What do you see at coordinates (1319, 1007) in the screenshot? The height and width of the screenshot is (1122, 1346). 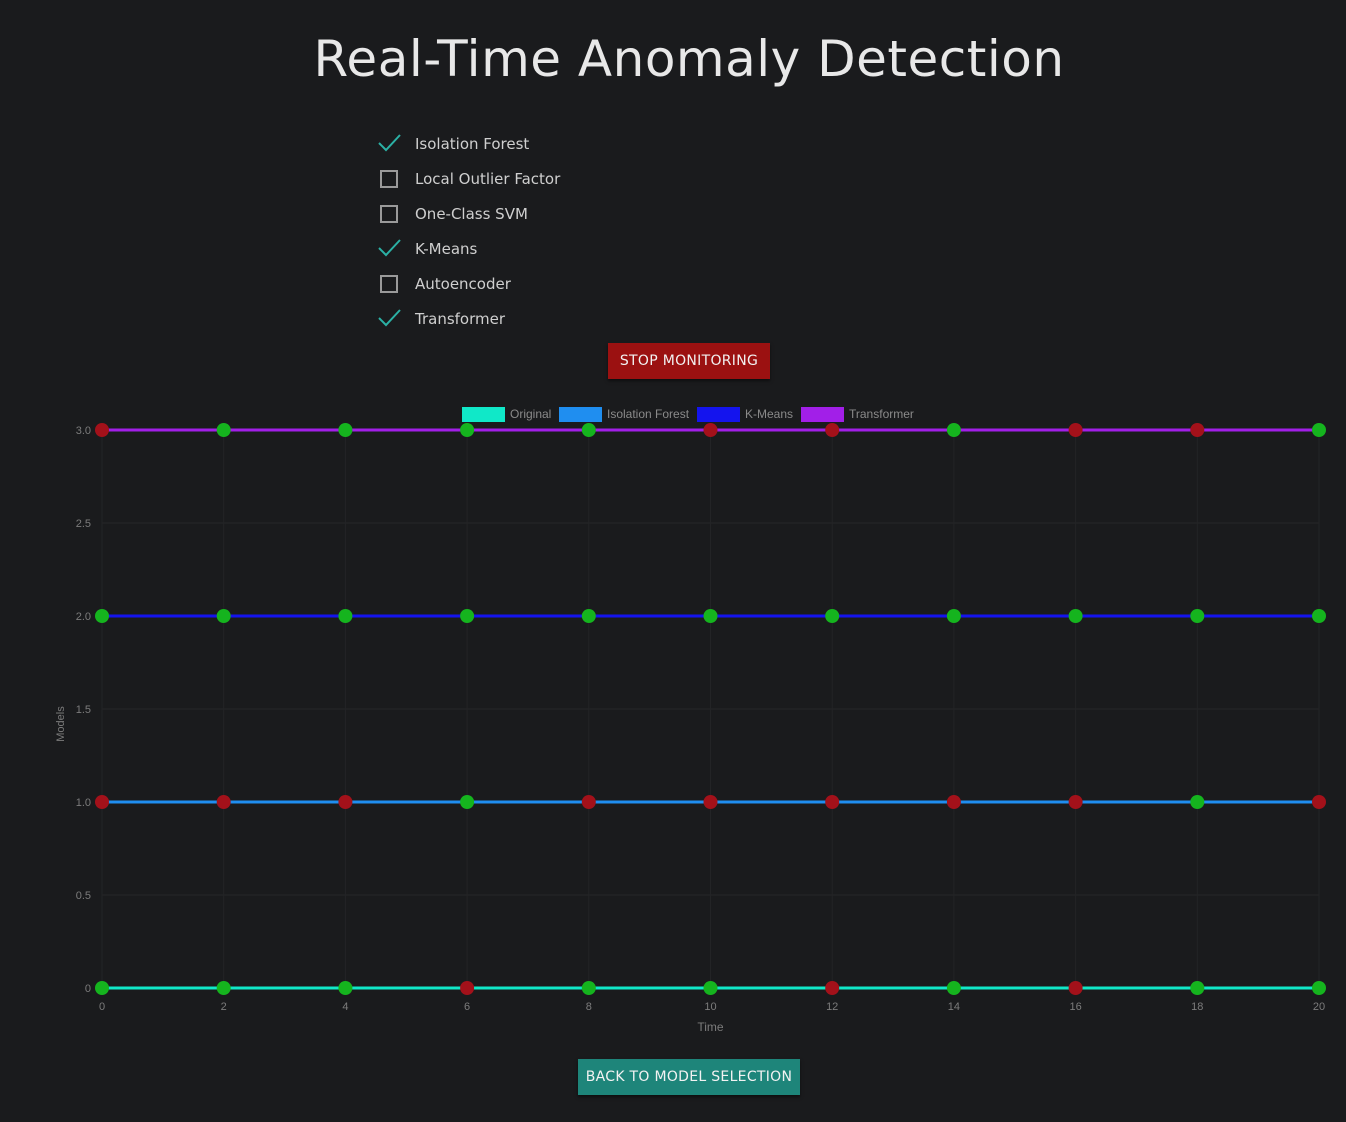 I see `x-tick-label: 20` at bounding box center [1319, 1007].